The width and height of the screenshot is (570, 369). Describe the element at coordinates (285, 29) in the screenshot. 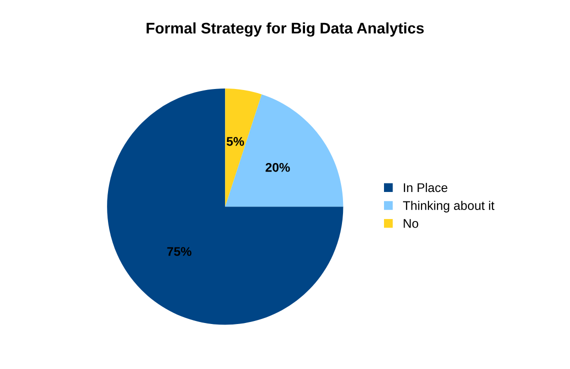

I see `chart-title: Formal Strategy for Big Data Analytics` at that location.